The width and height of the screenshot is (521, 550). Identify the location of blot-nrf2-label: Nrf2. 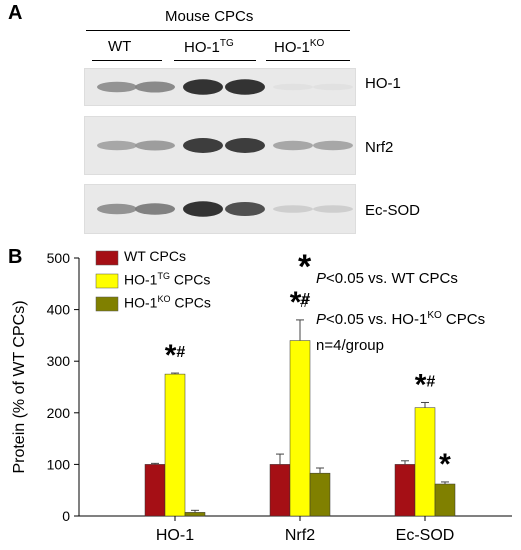
(379, 147).